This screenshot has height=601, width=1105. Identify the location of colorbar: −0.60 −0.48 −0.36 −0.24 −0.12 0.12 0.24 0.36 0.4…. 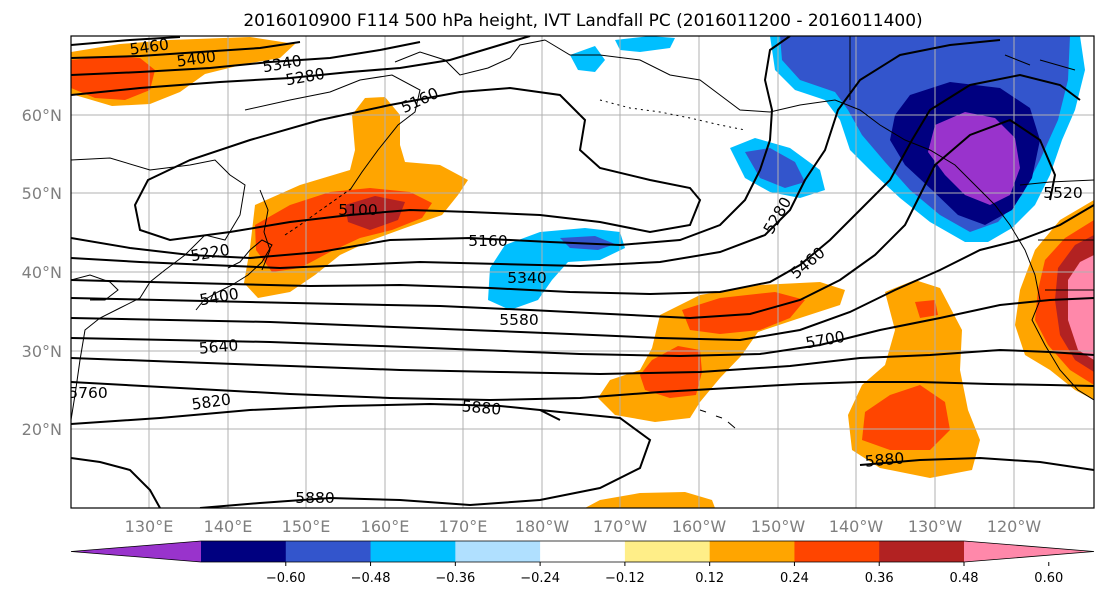
(582, 563).